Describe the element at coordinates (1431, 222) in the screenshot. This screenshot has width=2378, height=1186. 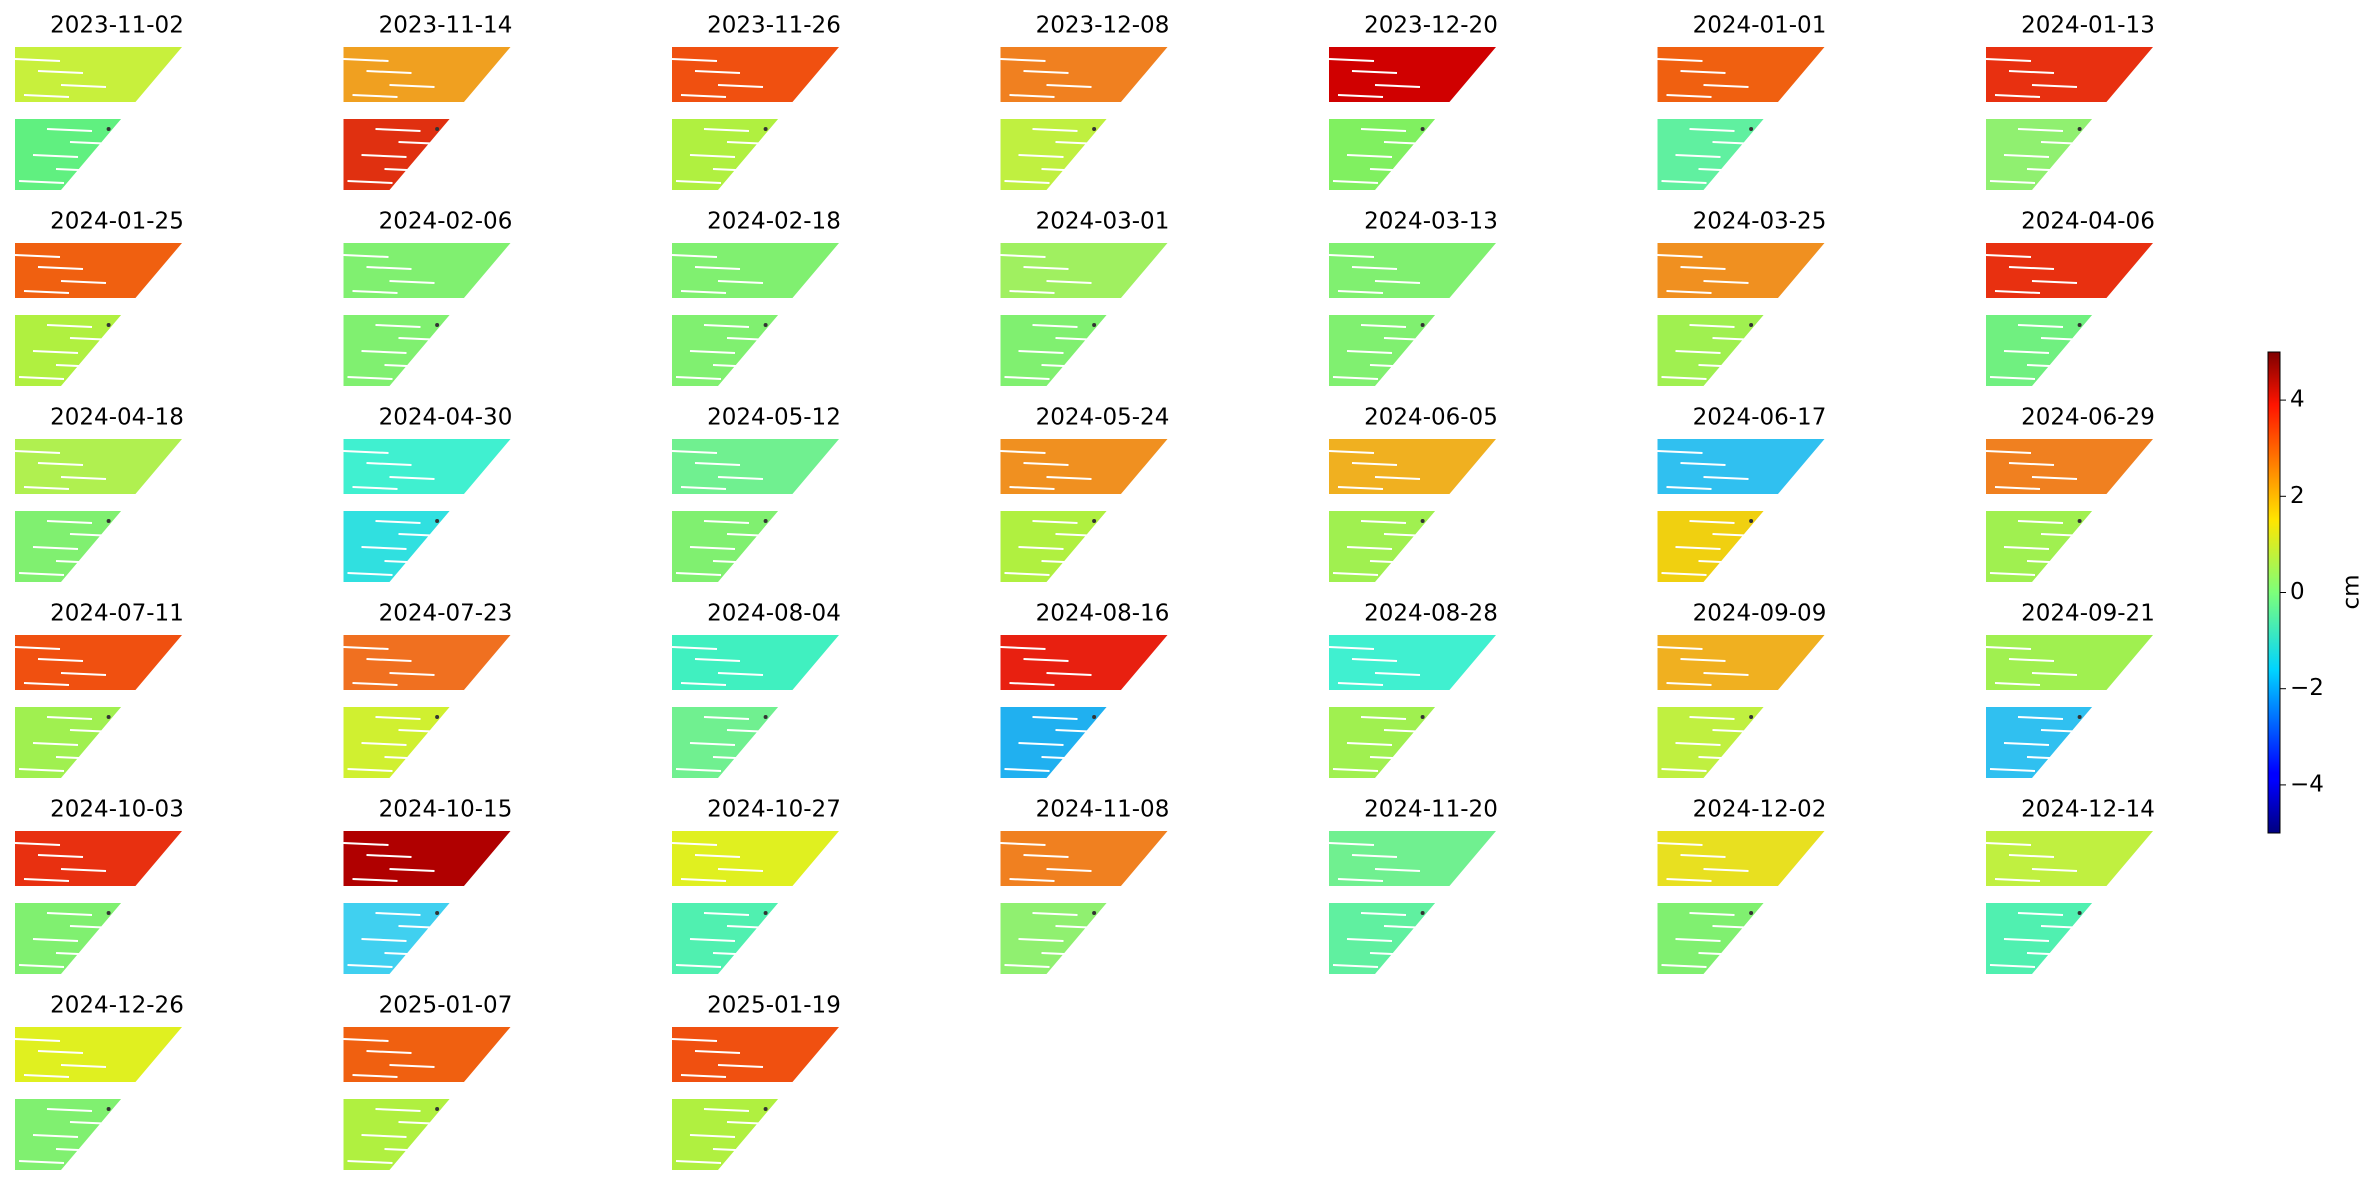
I see `panel-title: 2024-03-13` at that location.